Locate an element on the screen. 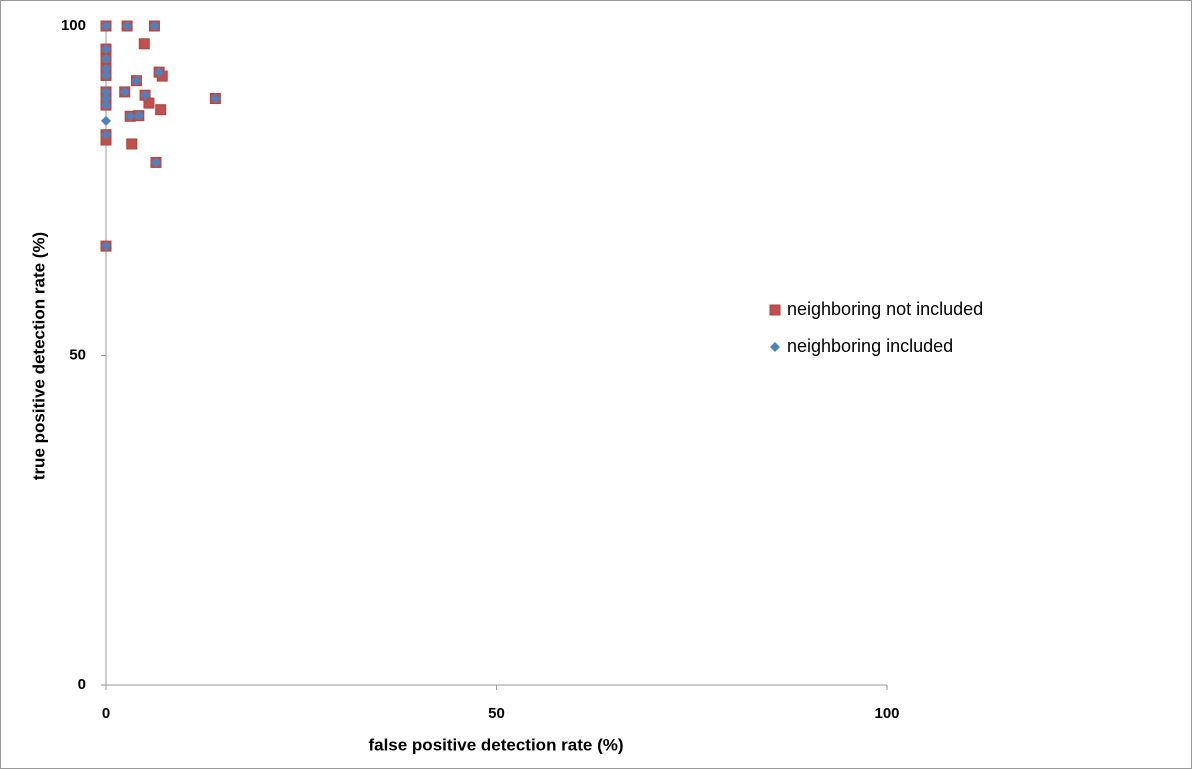  x-tick-label: 50 is located at coordinates (496, 713).